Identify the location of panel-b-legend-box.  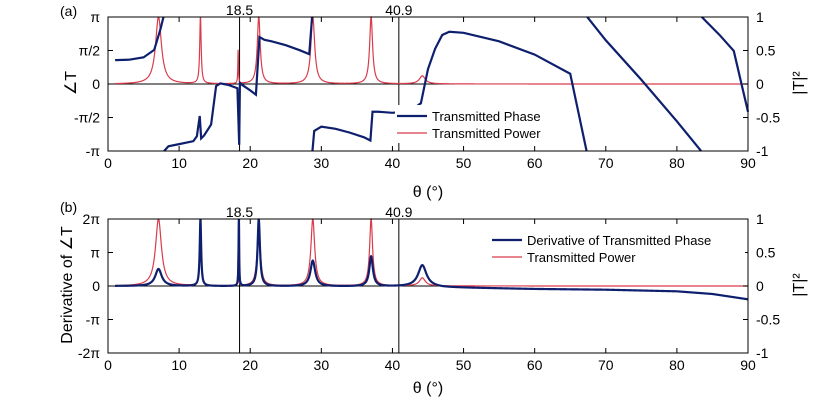
(617, 248).